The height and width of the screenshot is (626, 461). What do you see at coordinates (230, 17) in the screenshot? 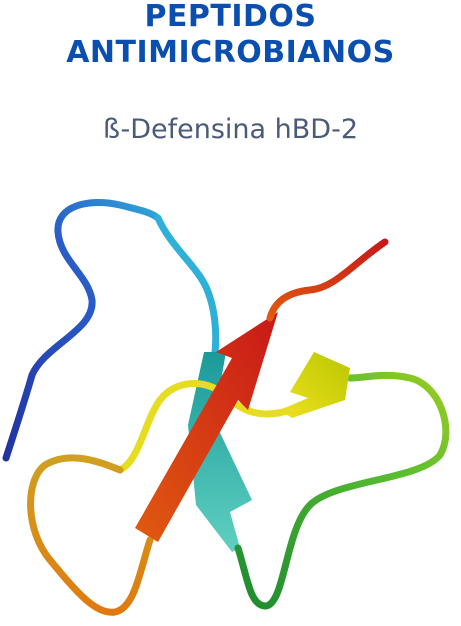
I see `title-line: PEPTIDOS` at bounding box center [230, 17].